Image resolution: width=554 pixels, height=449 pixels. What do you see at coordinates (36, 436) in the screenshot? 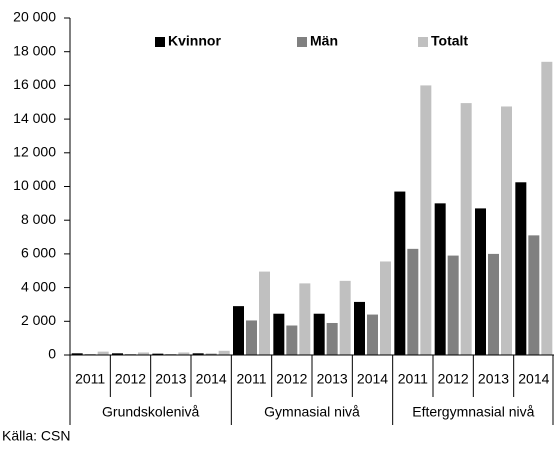
I see `source: Källa: CSN` at bounding box center [36, 436].